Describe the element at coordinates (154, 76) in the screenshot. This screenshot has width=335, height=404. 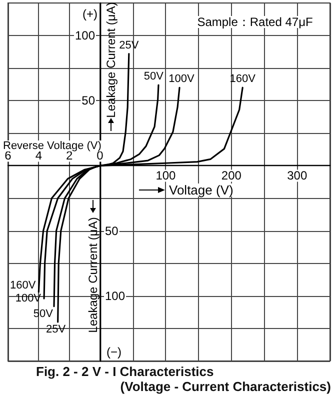
I see `series-label: 50V` at that location.